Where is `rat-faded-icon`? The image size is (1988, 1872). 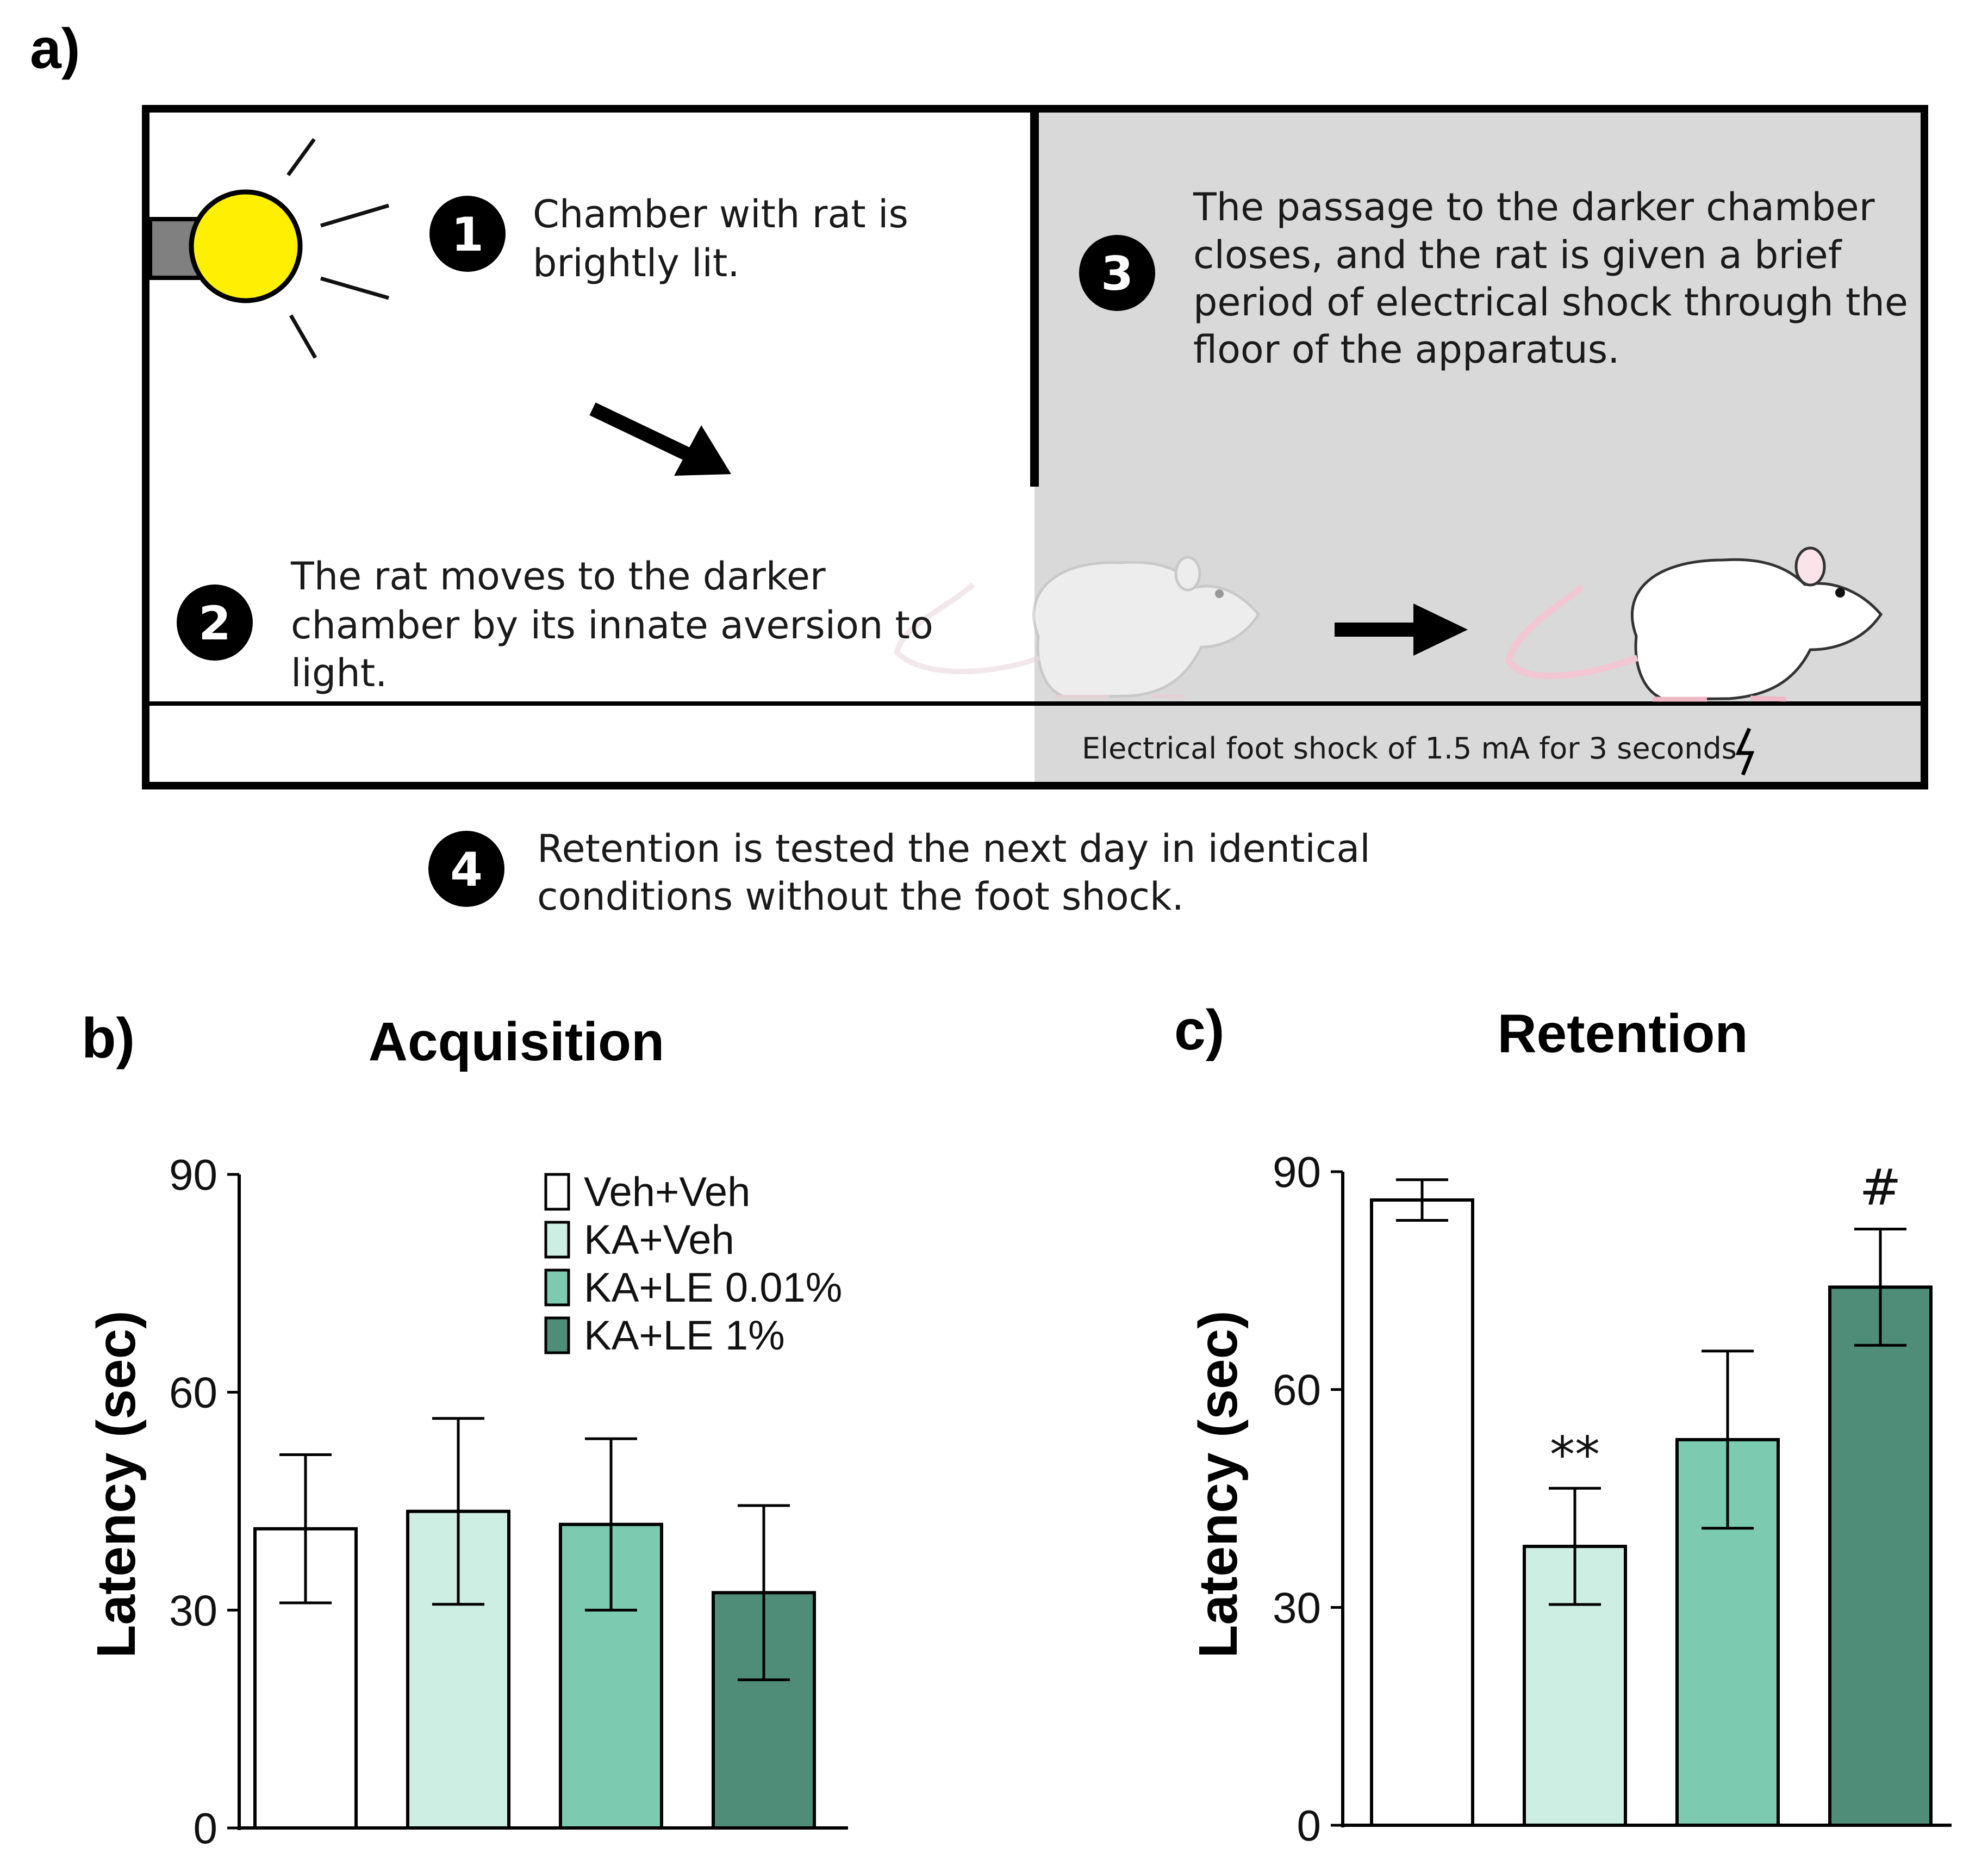 rat-faded-icon is located at coordinates (1077, 627).